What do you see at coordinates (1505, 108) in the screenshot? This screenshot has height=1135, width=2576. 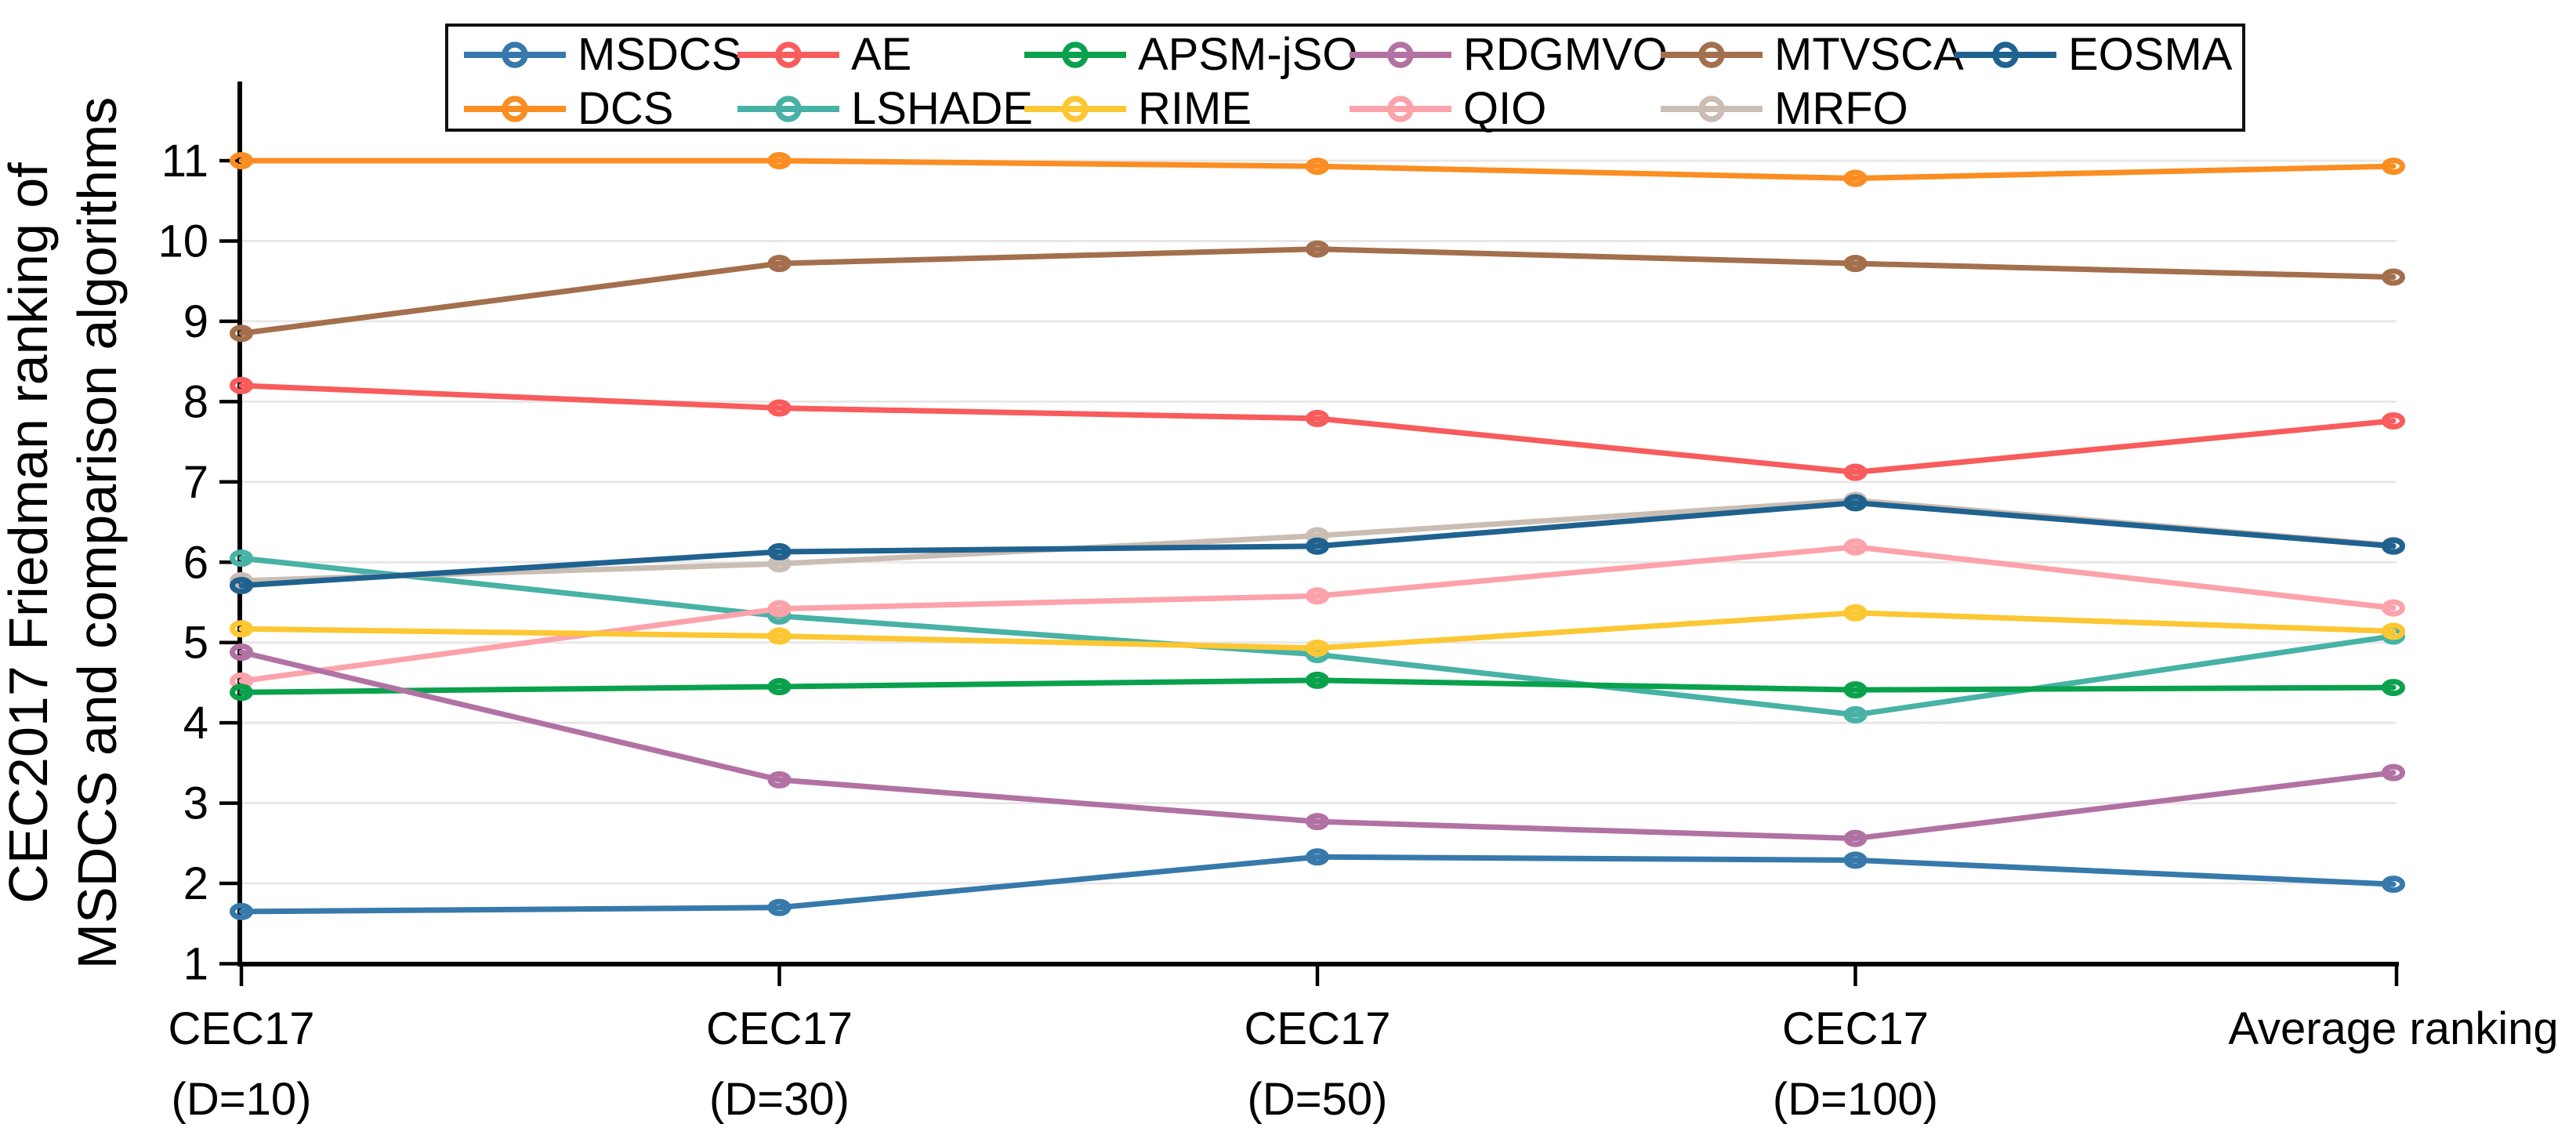 I see `legend-item-label: QIO` at bounding box center [1505, 108].